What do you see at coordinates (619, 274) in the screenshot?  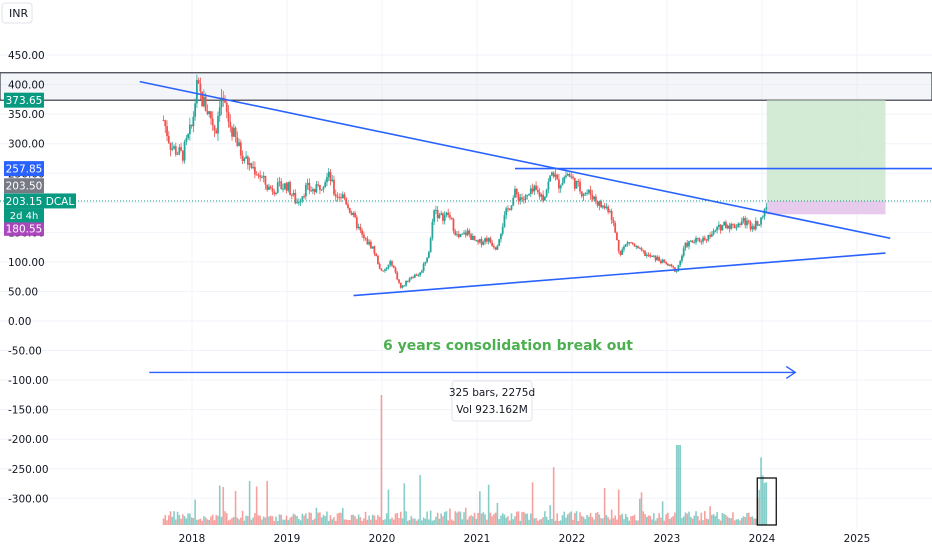 I see `ascending-trendline` at bounding box center [619, 274].